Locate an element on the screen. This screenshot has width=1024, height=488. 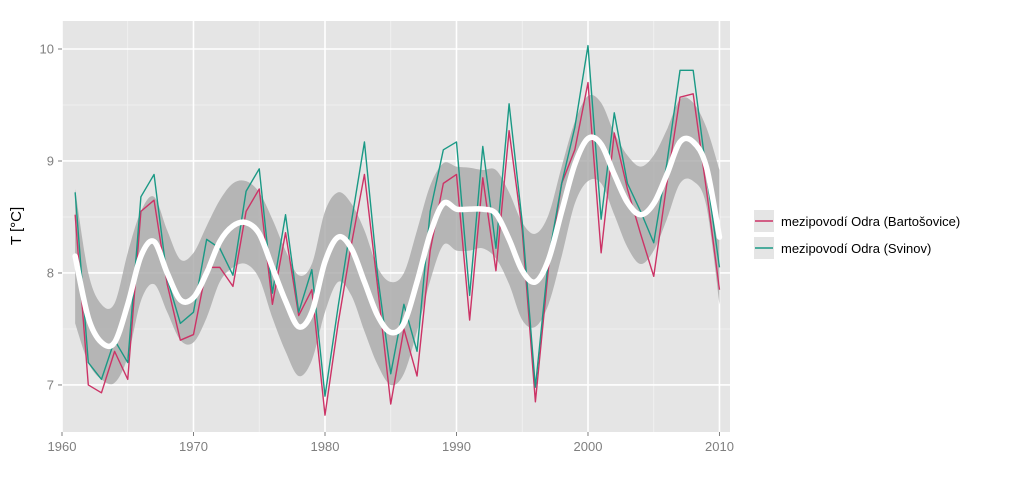
x-tick-label: 1960 is located at coordinates (62, 446).